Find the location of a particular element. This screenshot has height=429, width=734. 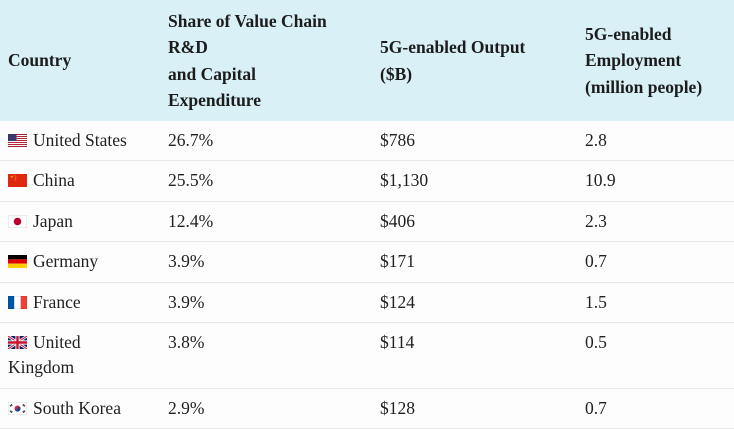

output-cell: $786 is located at coordinates (397, 140).